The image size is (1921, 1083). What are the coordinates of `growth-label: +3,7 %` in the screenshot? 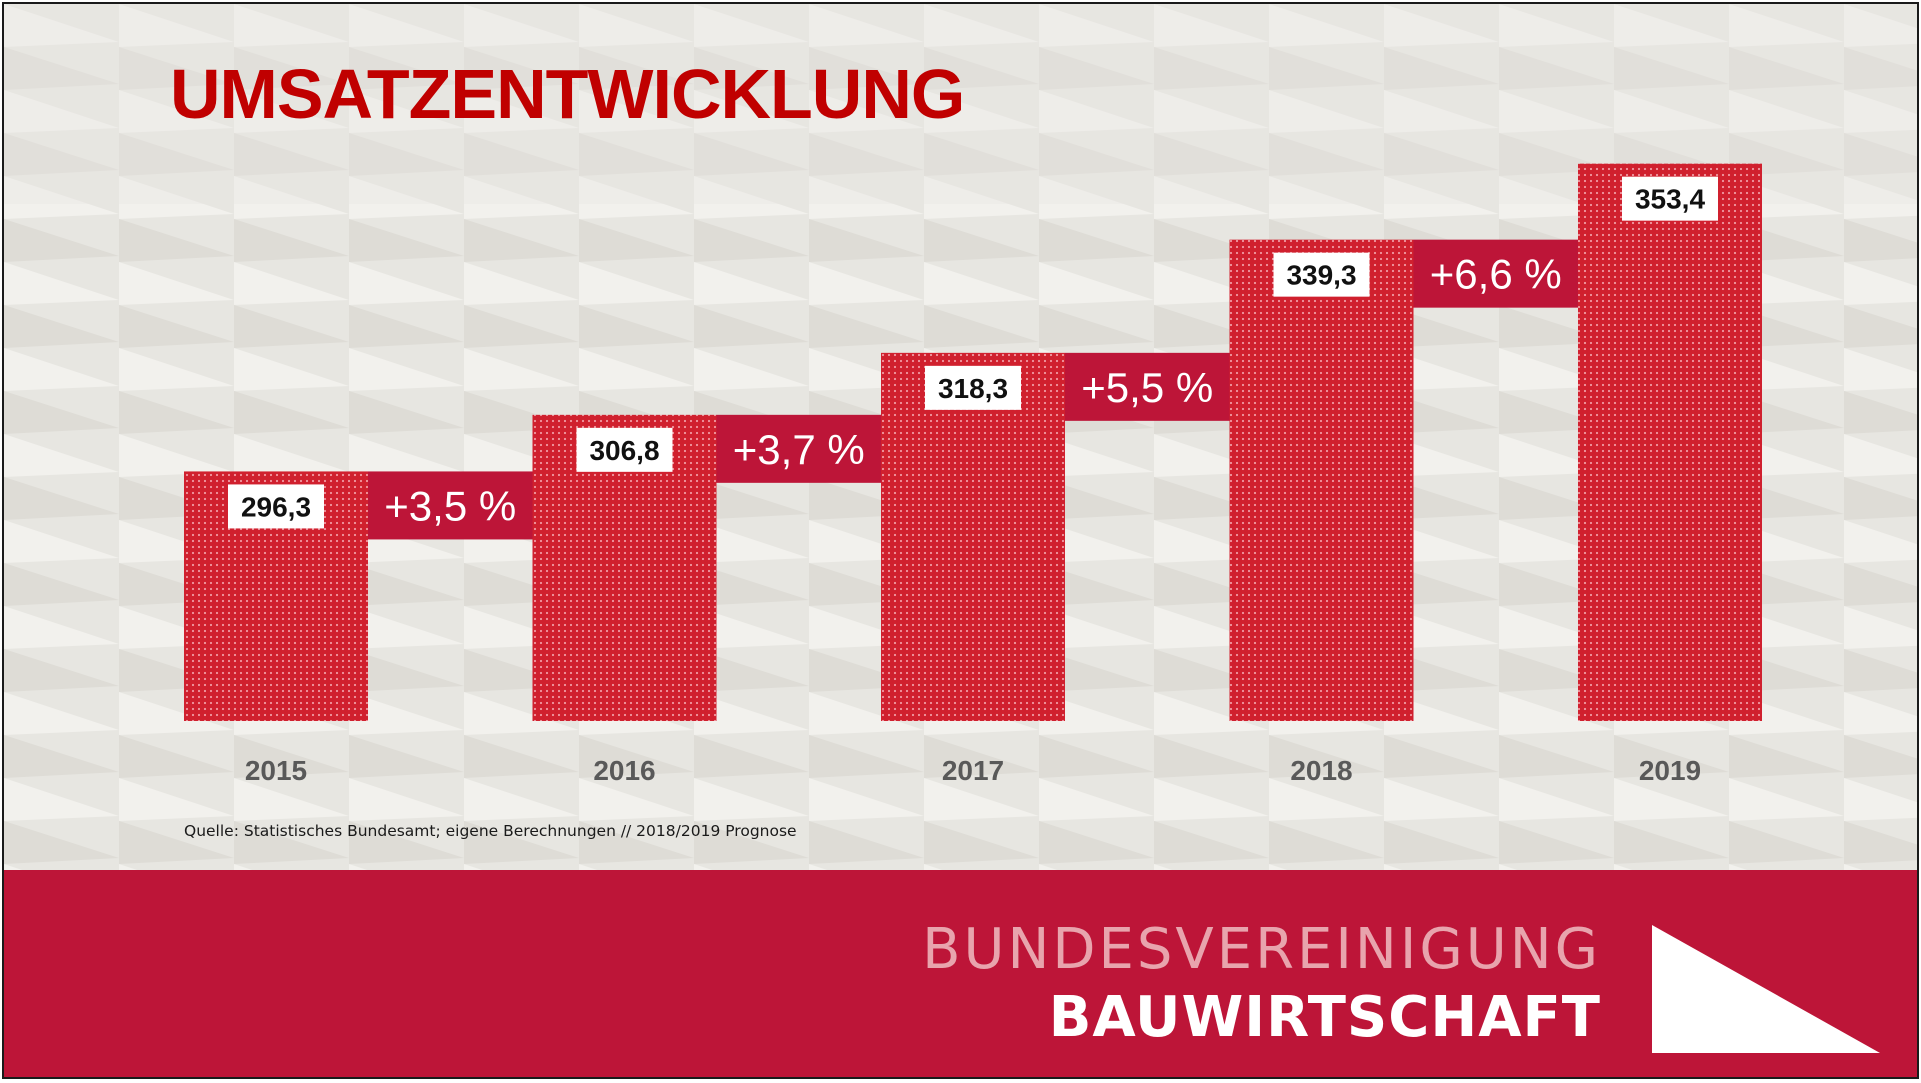 It's located at (799, 449).